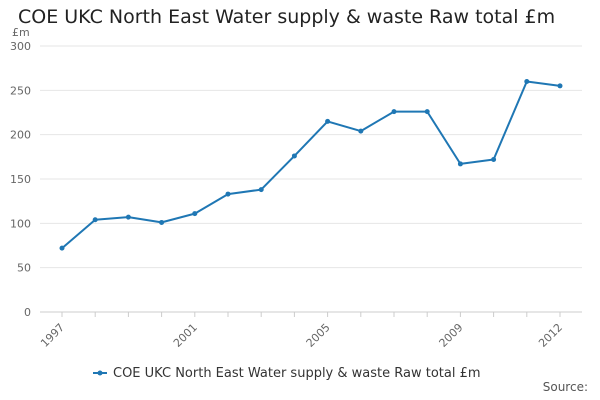 The image size is (600, 400). I want to click on y-tick-label: 200, so click(20, 135).